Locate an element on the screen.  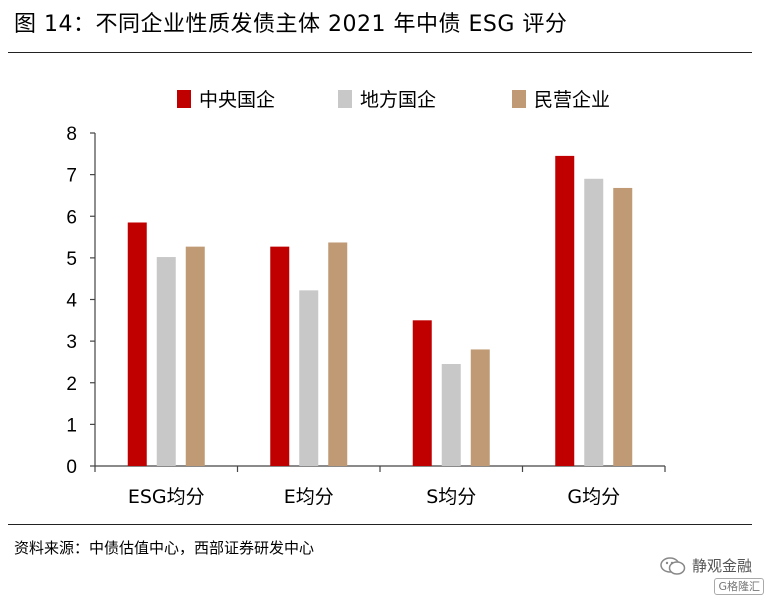
y-tick-label: 5 is located at coordinates (71, 259).